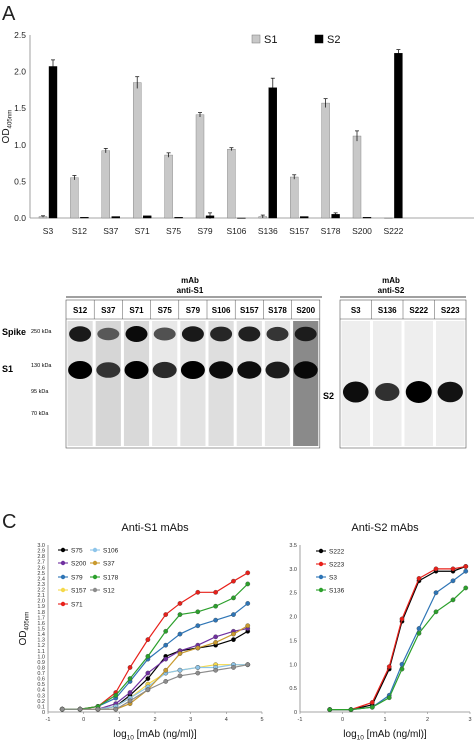  What do you see at coordinates (173, 231) in the screenshot?
I see `bar-x-tick-label: S75` at bounding box center [173, 231].